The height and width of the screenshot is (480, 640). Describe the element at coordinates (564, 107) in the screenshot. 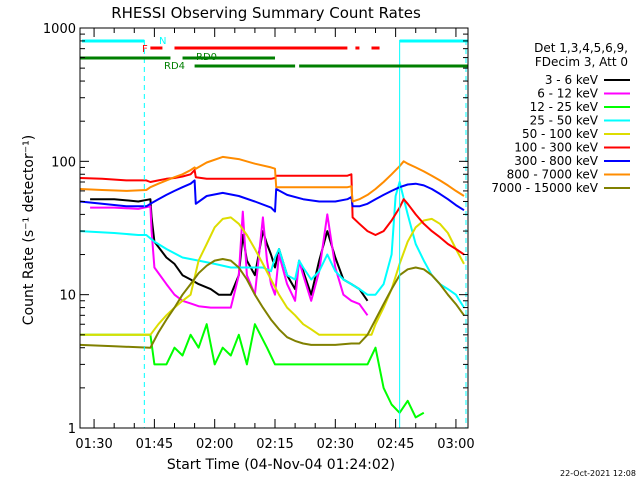

I see `legend-label-3: 12 - 25 keV` at that location.